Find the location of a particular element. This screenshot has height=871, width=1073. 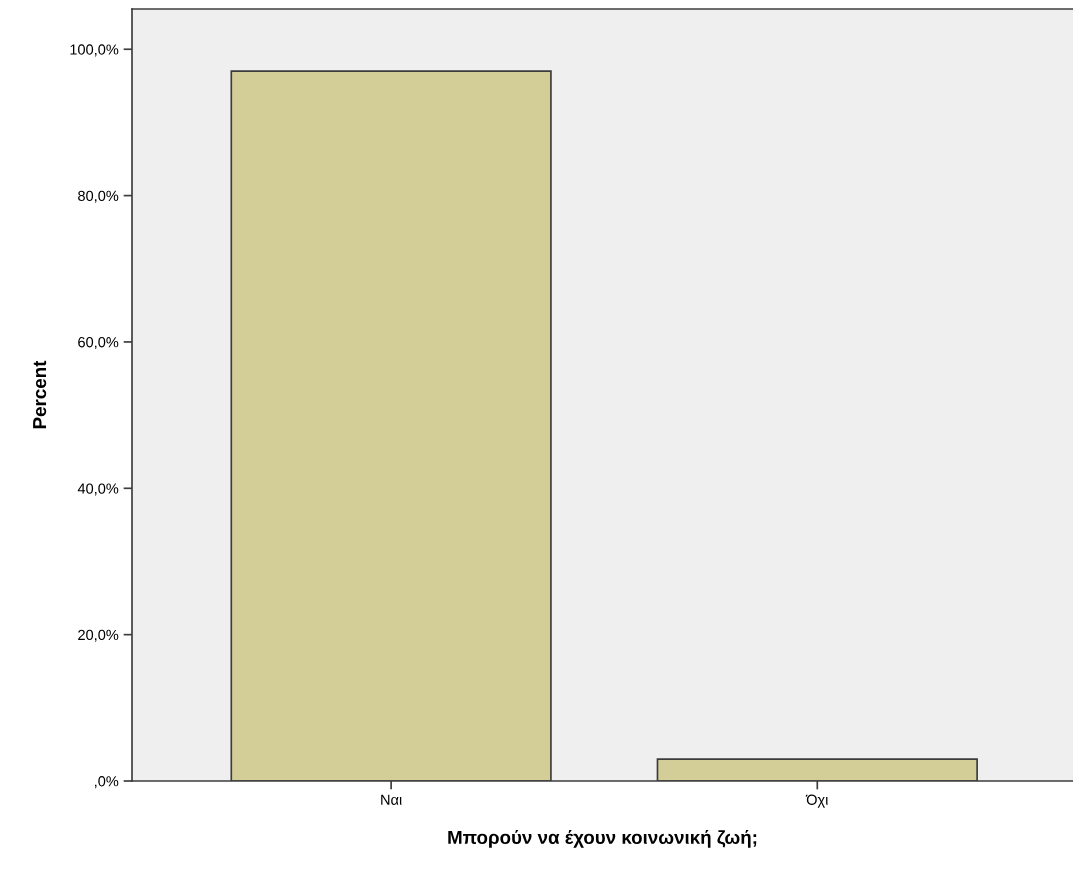

y-tick-label: 80,0% is located at coordinates (98, 196).